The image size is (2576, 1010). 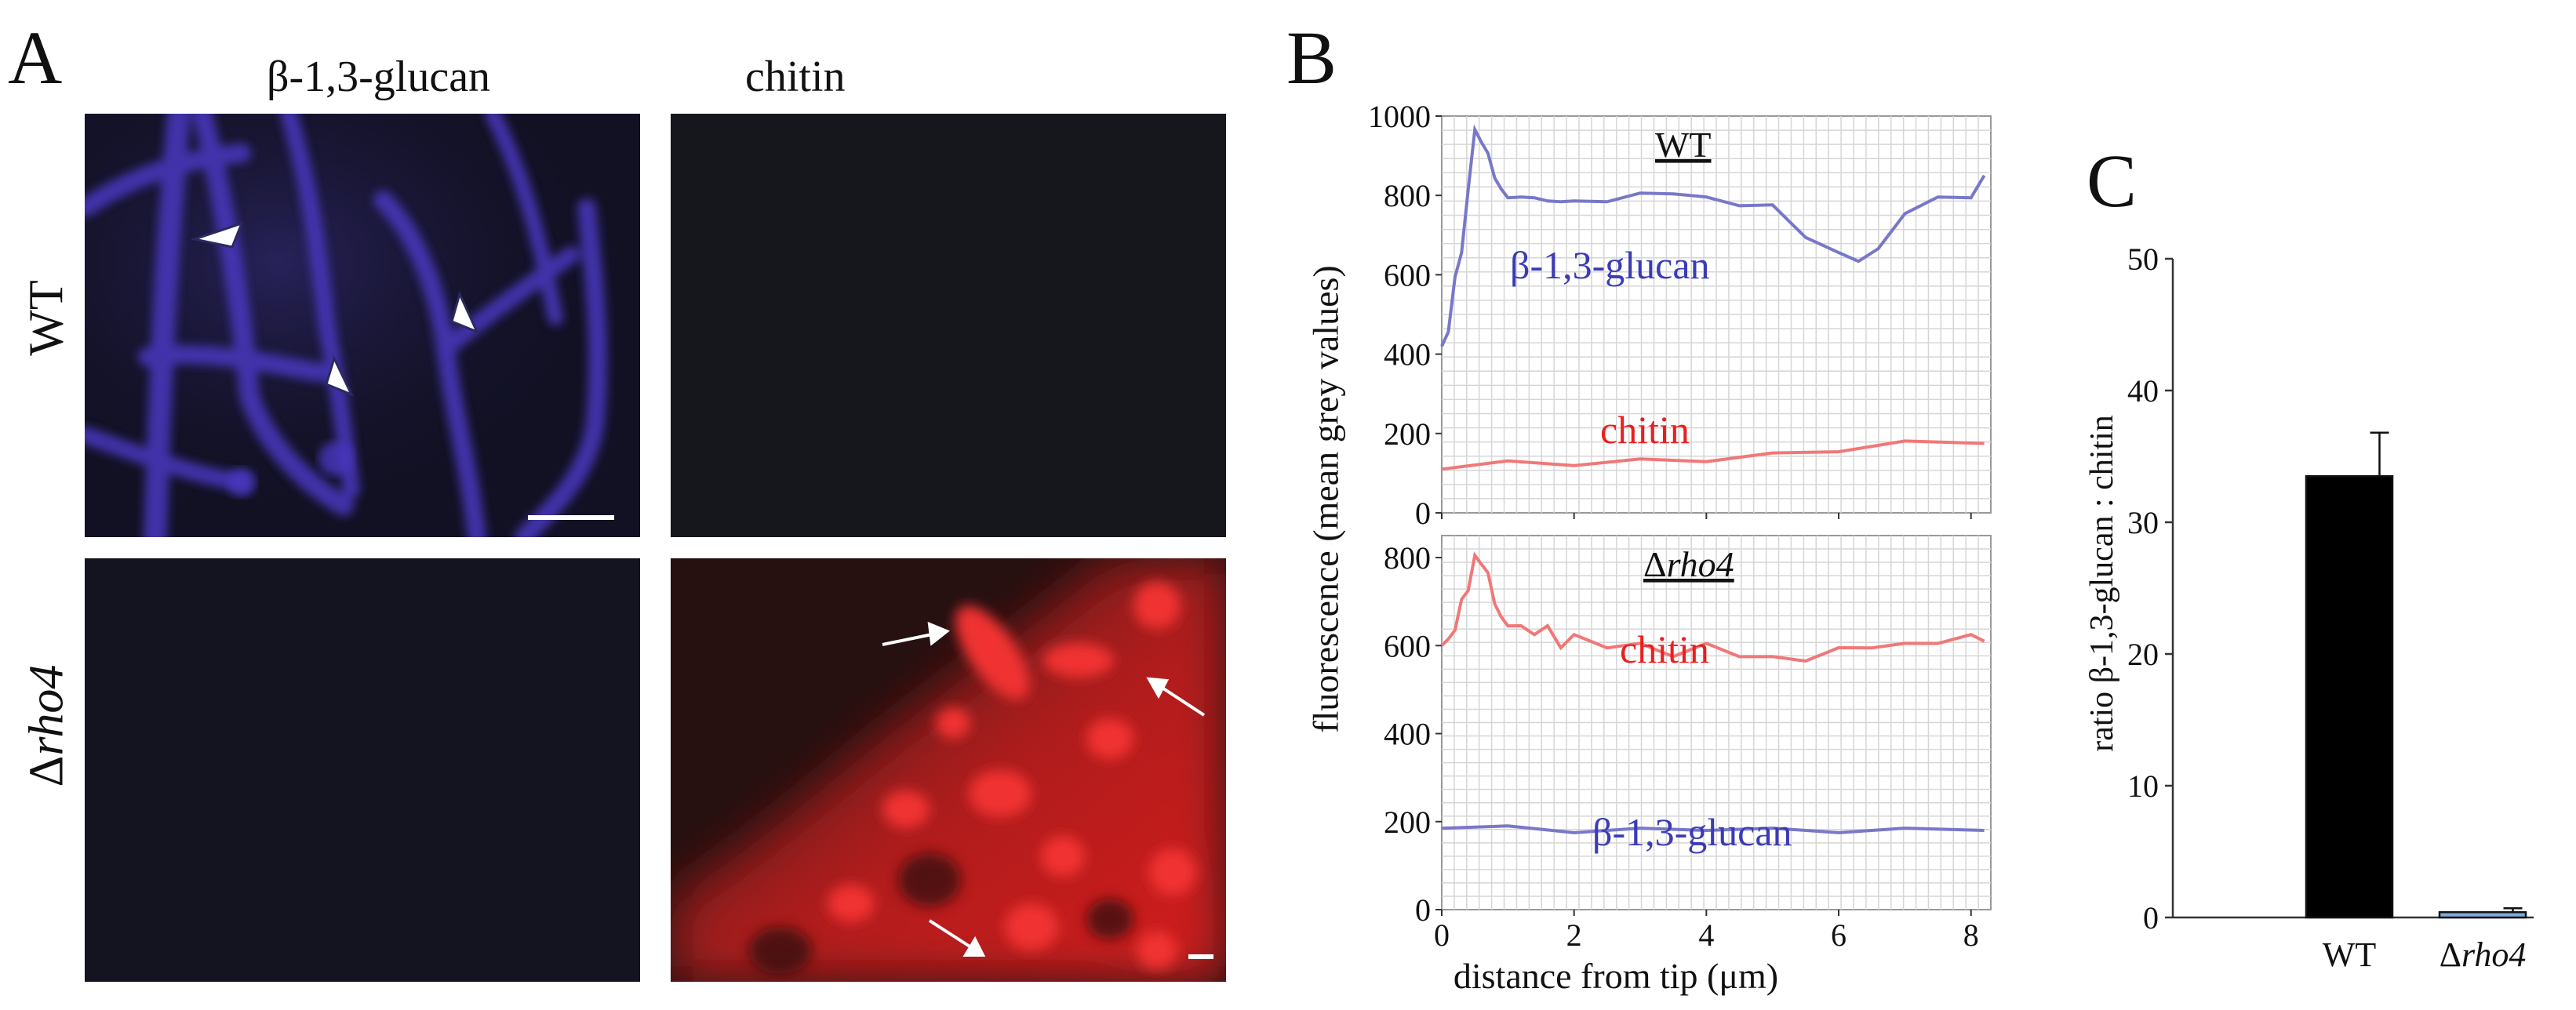 What do you see at coordinates (2493, 955) in the screenshot?
I see `bar-category-label-italic: rho4` at bounding box center [2493, 955].